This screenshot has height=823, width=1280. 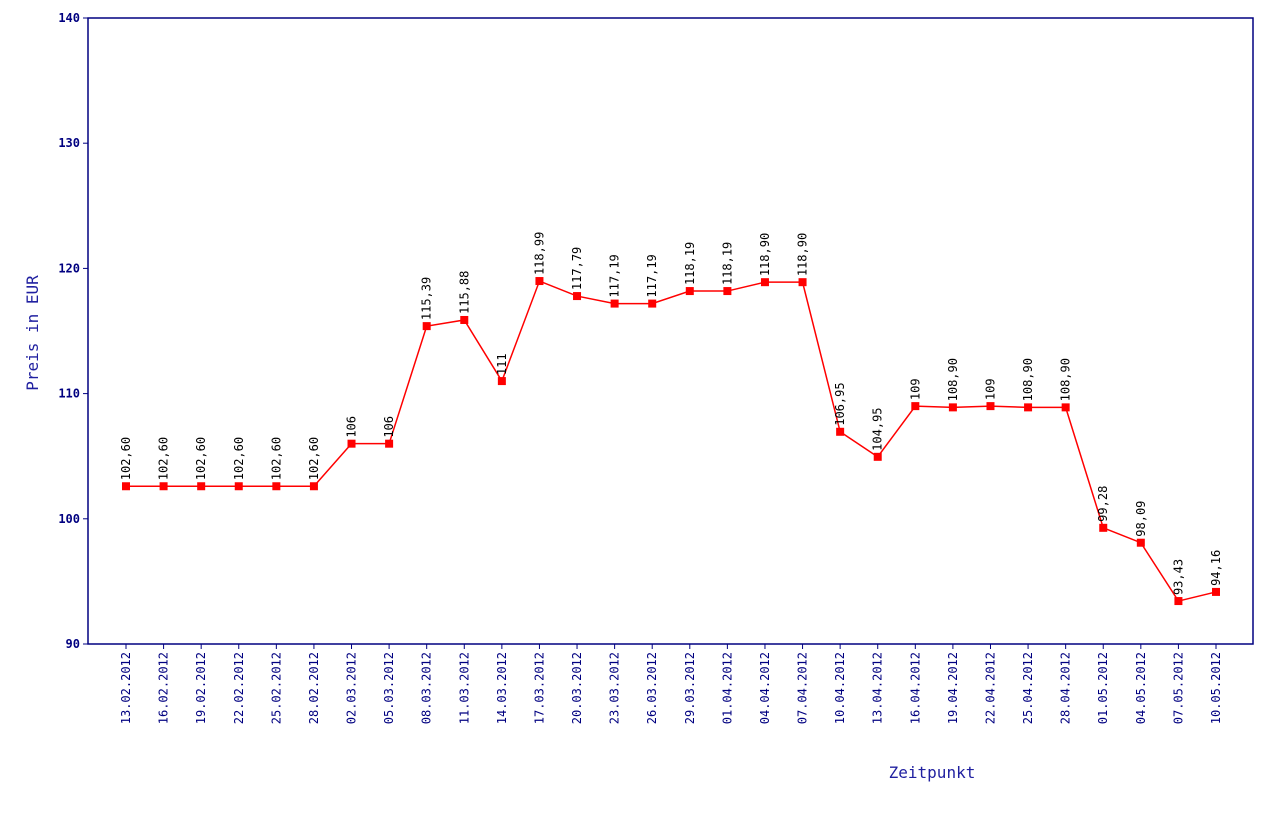 I want to click on x-tick-label: 10.05.2012, so click(x=1216, y=688).